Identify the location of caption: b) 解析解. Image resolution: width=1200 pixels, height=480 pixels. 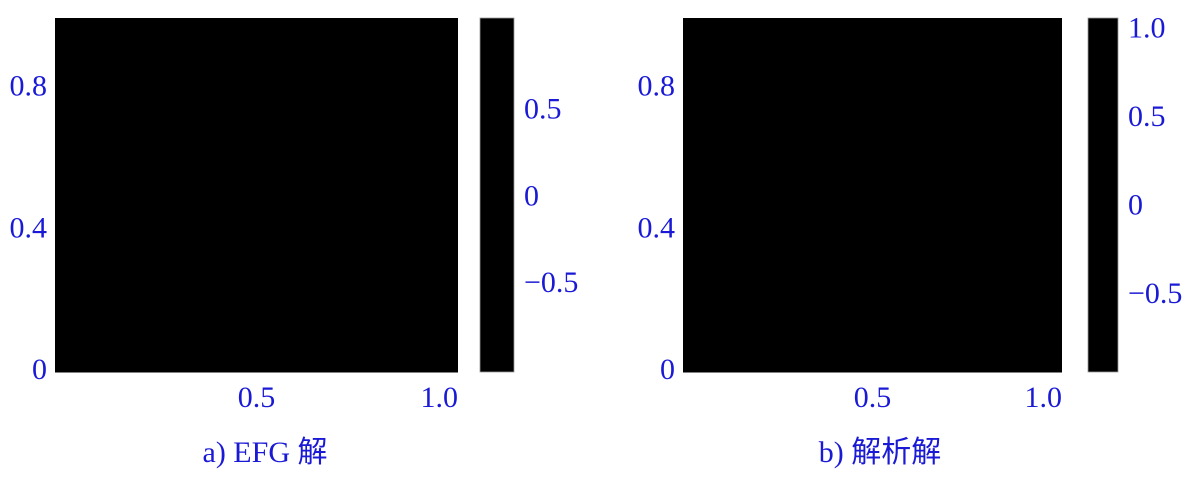
(880, 452).